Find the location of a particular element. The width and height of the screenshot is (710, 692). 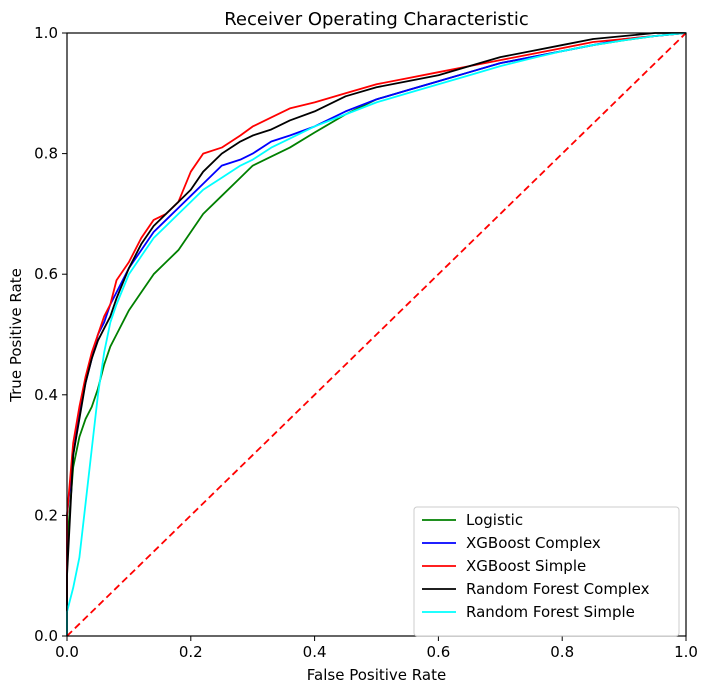

y-tick-label: 1.0 is located at coordinates (46, 33).